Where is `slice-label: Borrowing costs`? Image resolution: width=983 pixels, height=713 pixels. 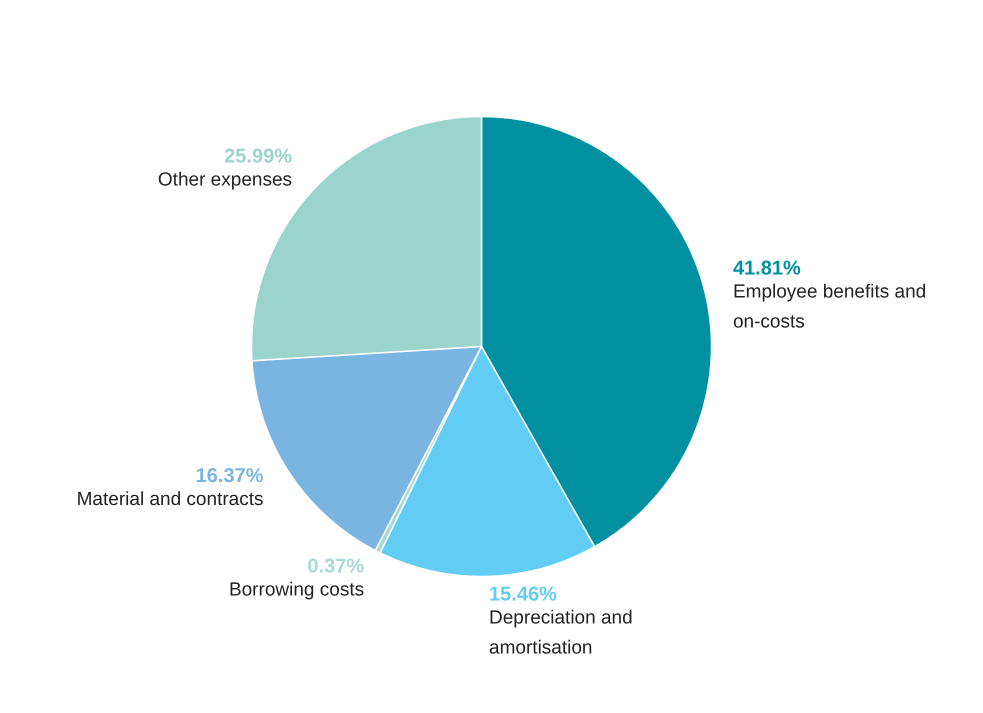 slice-label: Borrowing costs is located at coordinates (296, 589).